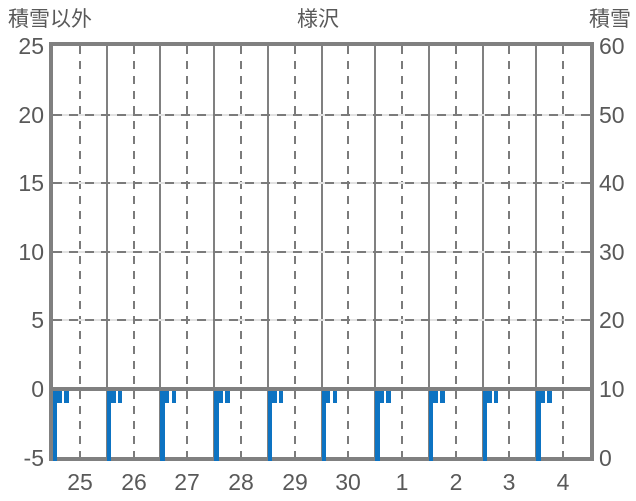 The image size is (636, 501). What do you see at coordinates (456, 482) in the screenshot?
I see `x-axis-day-label: 2` at bounding box center [456, 482].